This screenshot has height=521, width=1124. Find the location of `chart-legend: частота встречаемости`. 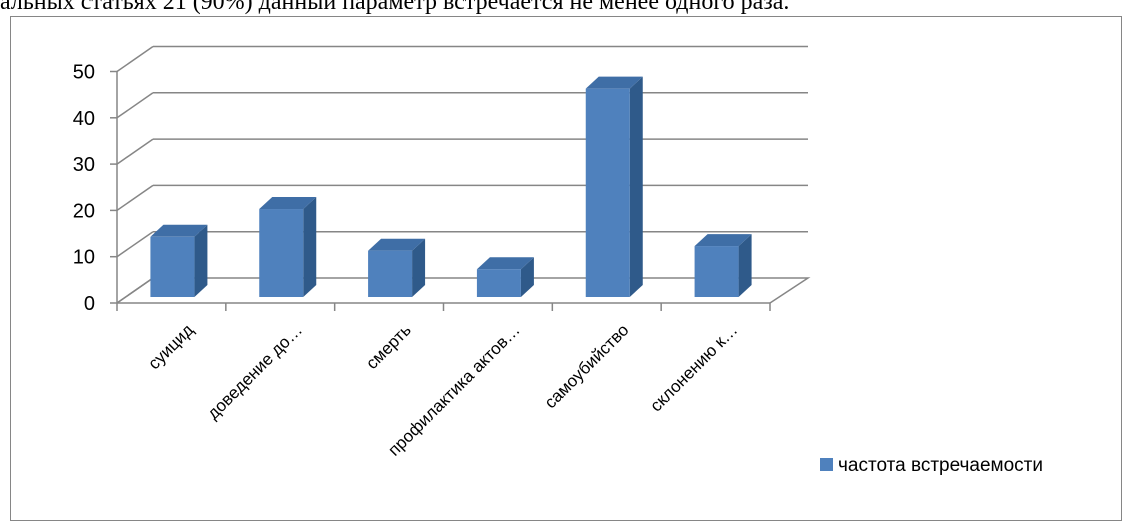

chart-legend: частота встречаемости is located at coordinates (931, 465).